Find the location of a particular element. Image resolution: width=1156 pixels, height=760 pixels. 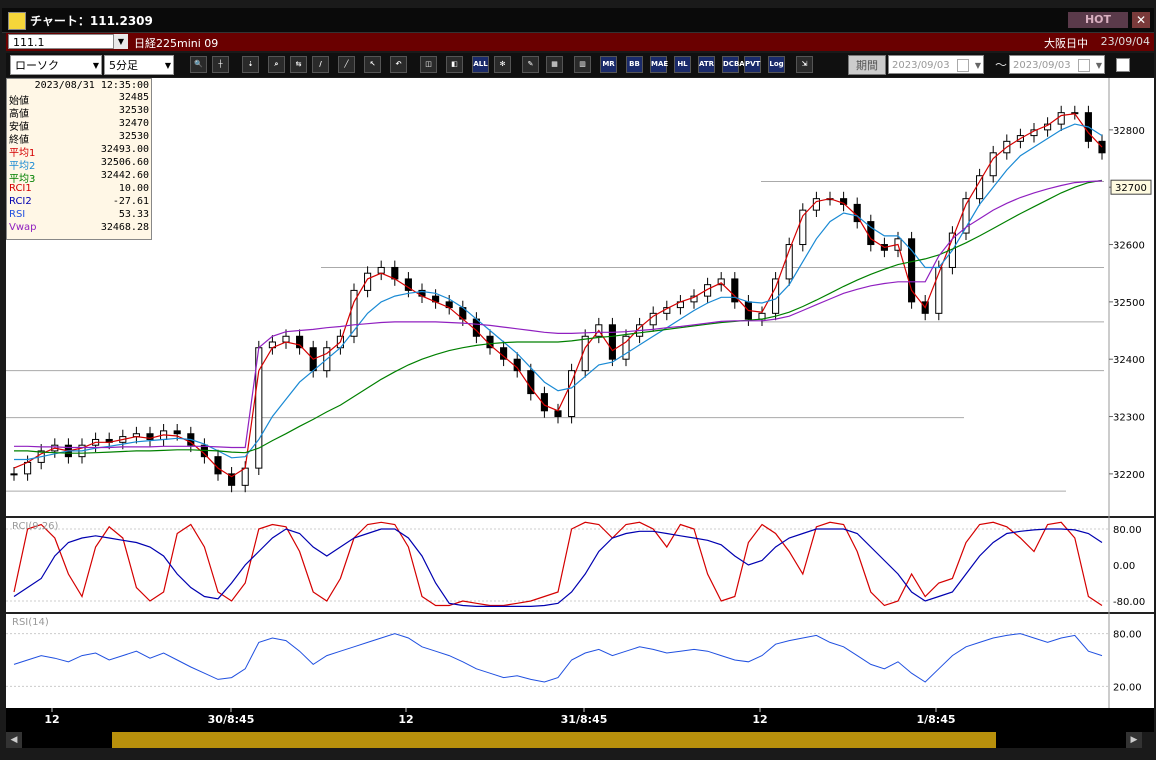

price-tick-label: 32500 is located at coordinates (1129, 303).